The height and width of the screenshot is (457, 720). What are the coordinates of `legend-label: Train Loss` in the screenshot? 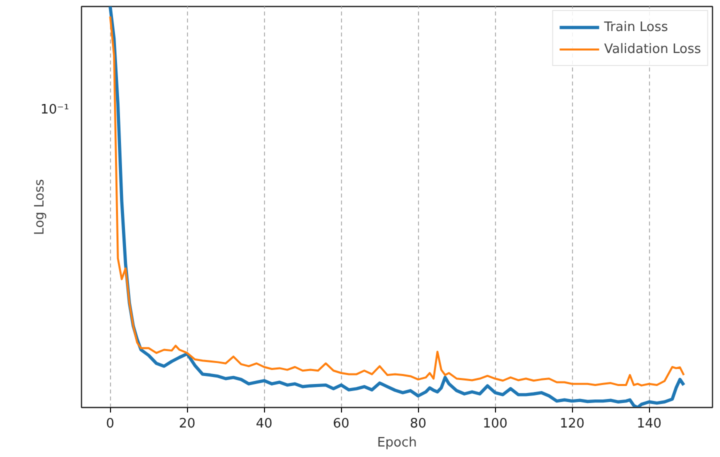 It's located at (636, 27).